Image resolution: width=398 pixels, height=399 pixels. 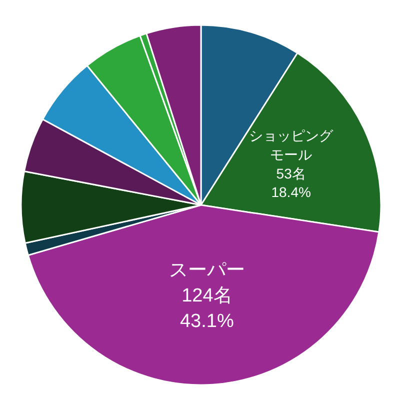 What do you see at coordinates (207, 308) in the screenshot?
I see `data-label: 124名 43.1%` at bounding box center [207, 308].